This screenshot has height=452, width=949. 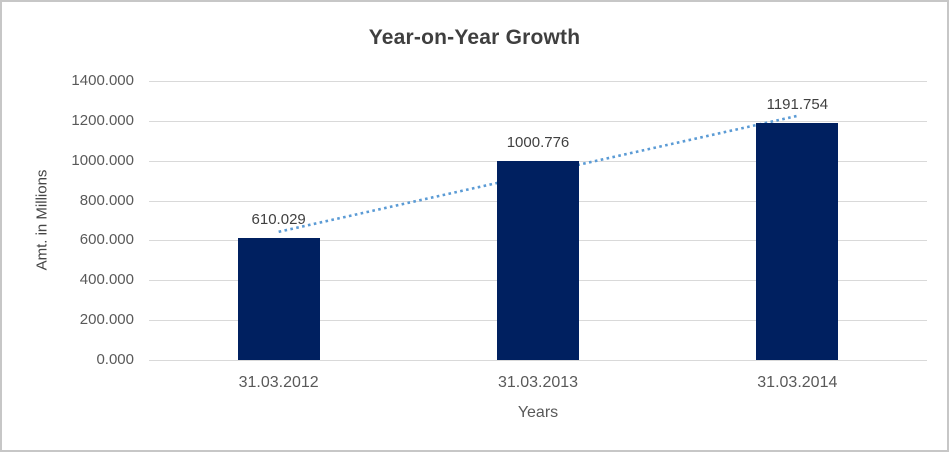 I want to click on y-tick-label: 400.000, so click(x=106, y=280).